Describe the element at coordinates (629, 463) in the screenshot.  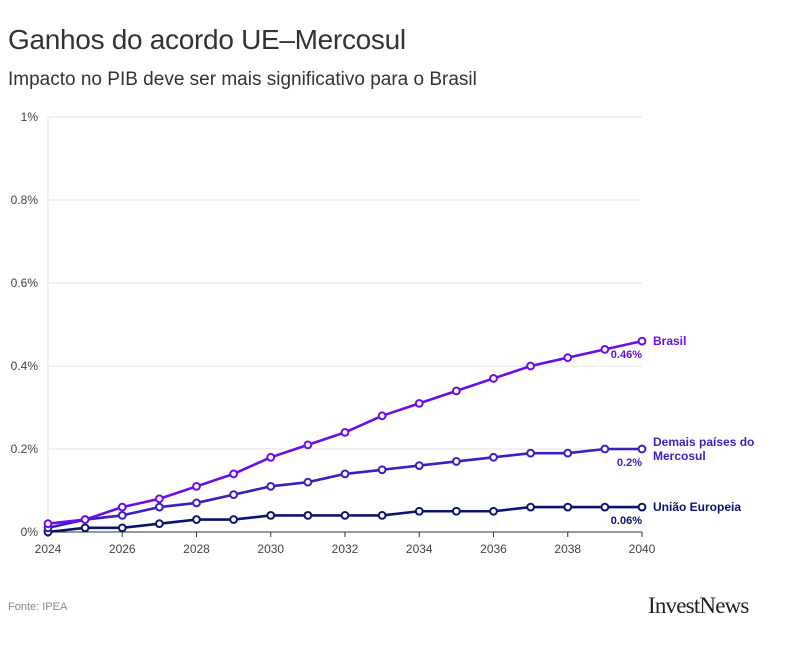
I see `data-label: 0.2%` at that location.